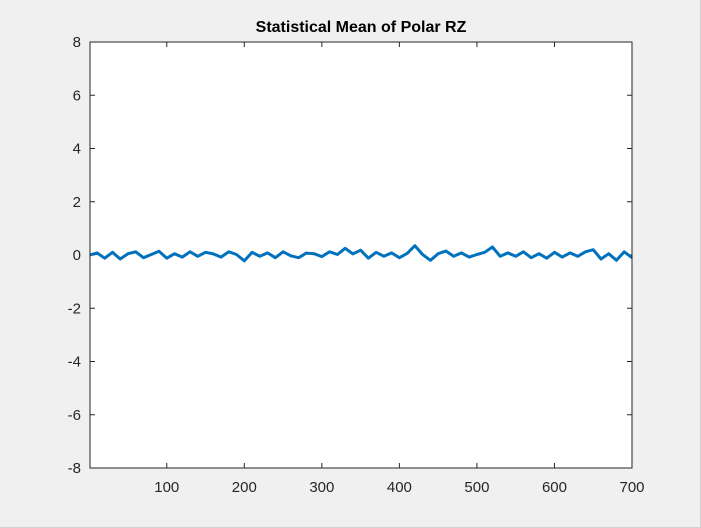 The width and height of the screenshot is (701, 528). What do you see at coordinates (244, 487) in the screenshot?
I see `x-tick-label: 200` at bounding box center [244, 487].